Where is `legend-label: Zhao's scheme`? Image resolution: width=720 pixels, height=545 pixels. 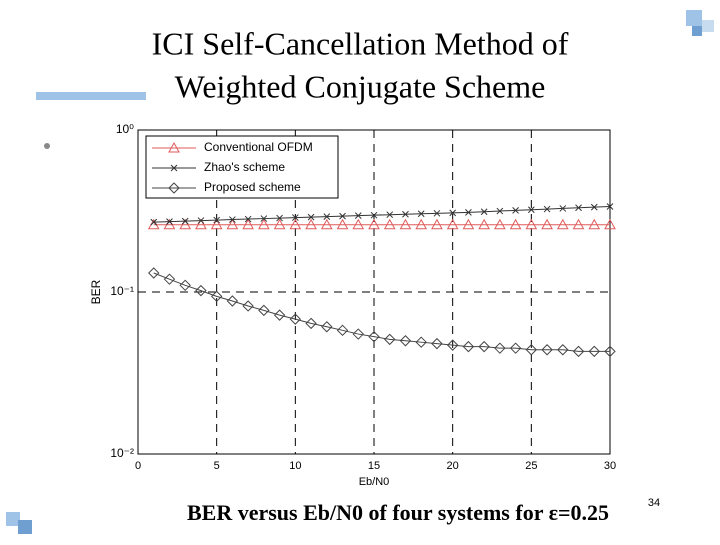
legend-label: Zhao's scheme is located at coordinates (244, 167).